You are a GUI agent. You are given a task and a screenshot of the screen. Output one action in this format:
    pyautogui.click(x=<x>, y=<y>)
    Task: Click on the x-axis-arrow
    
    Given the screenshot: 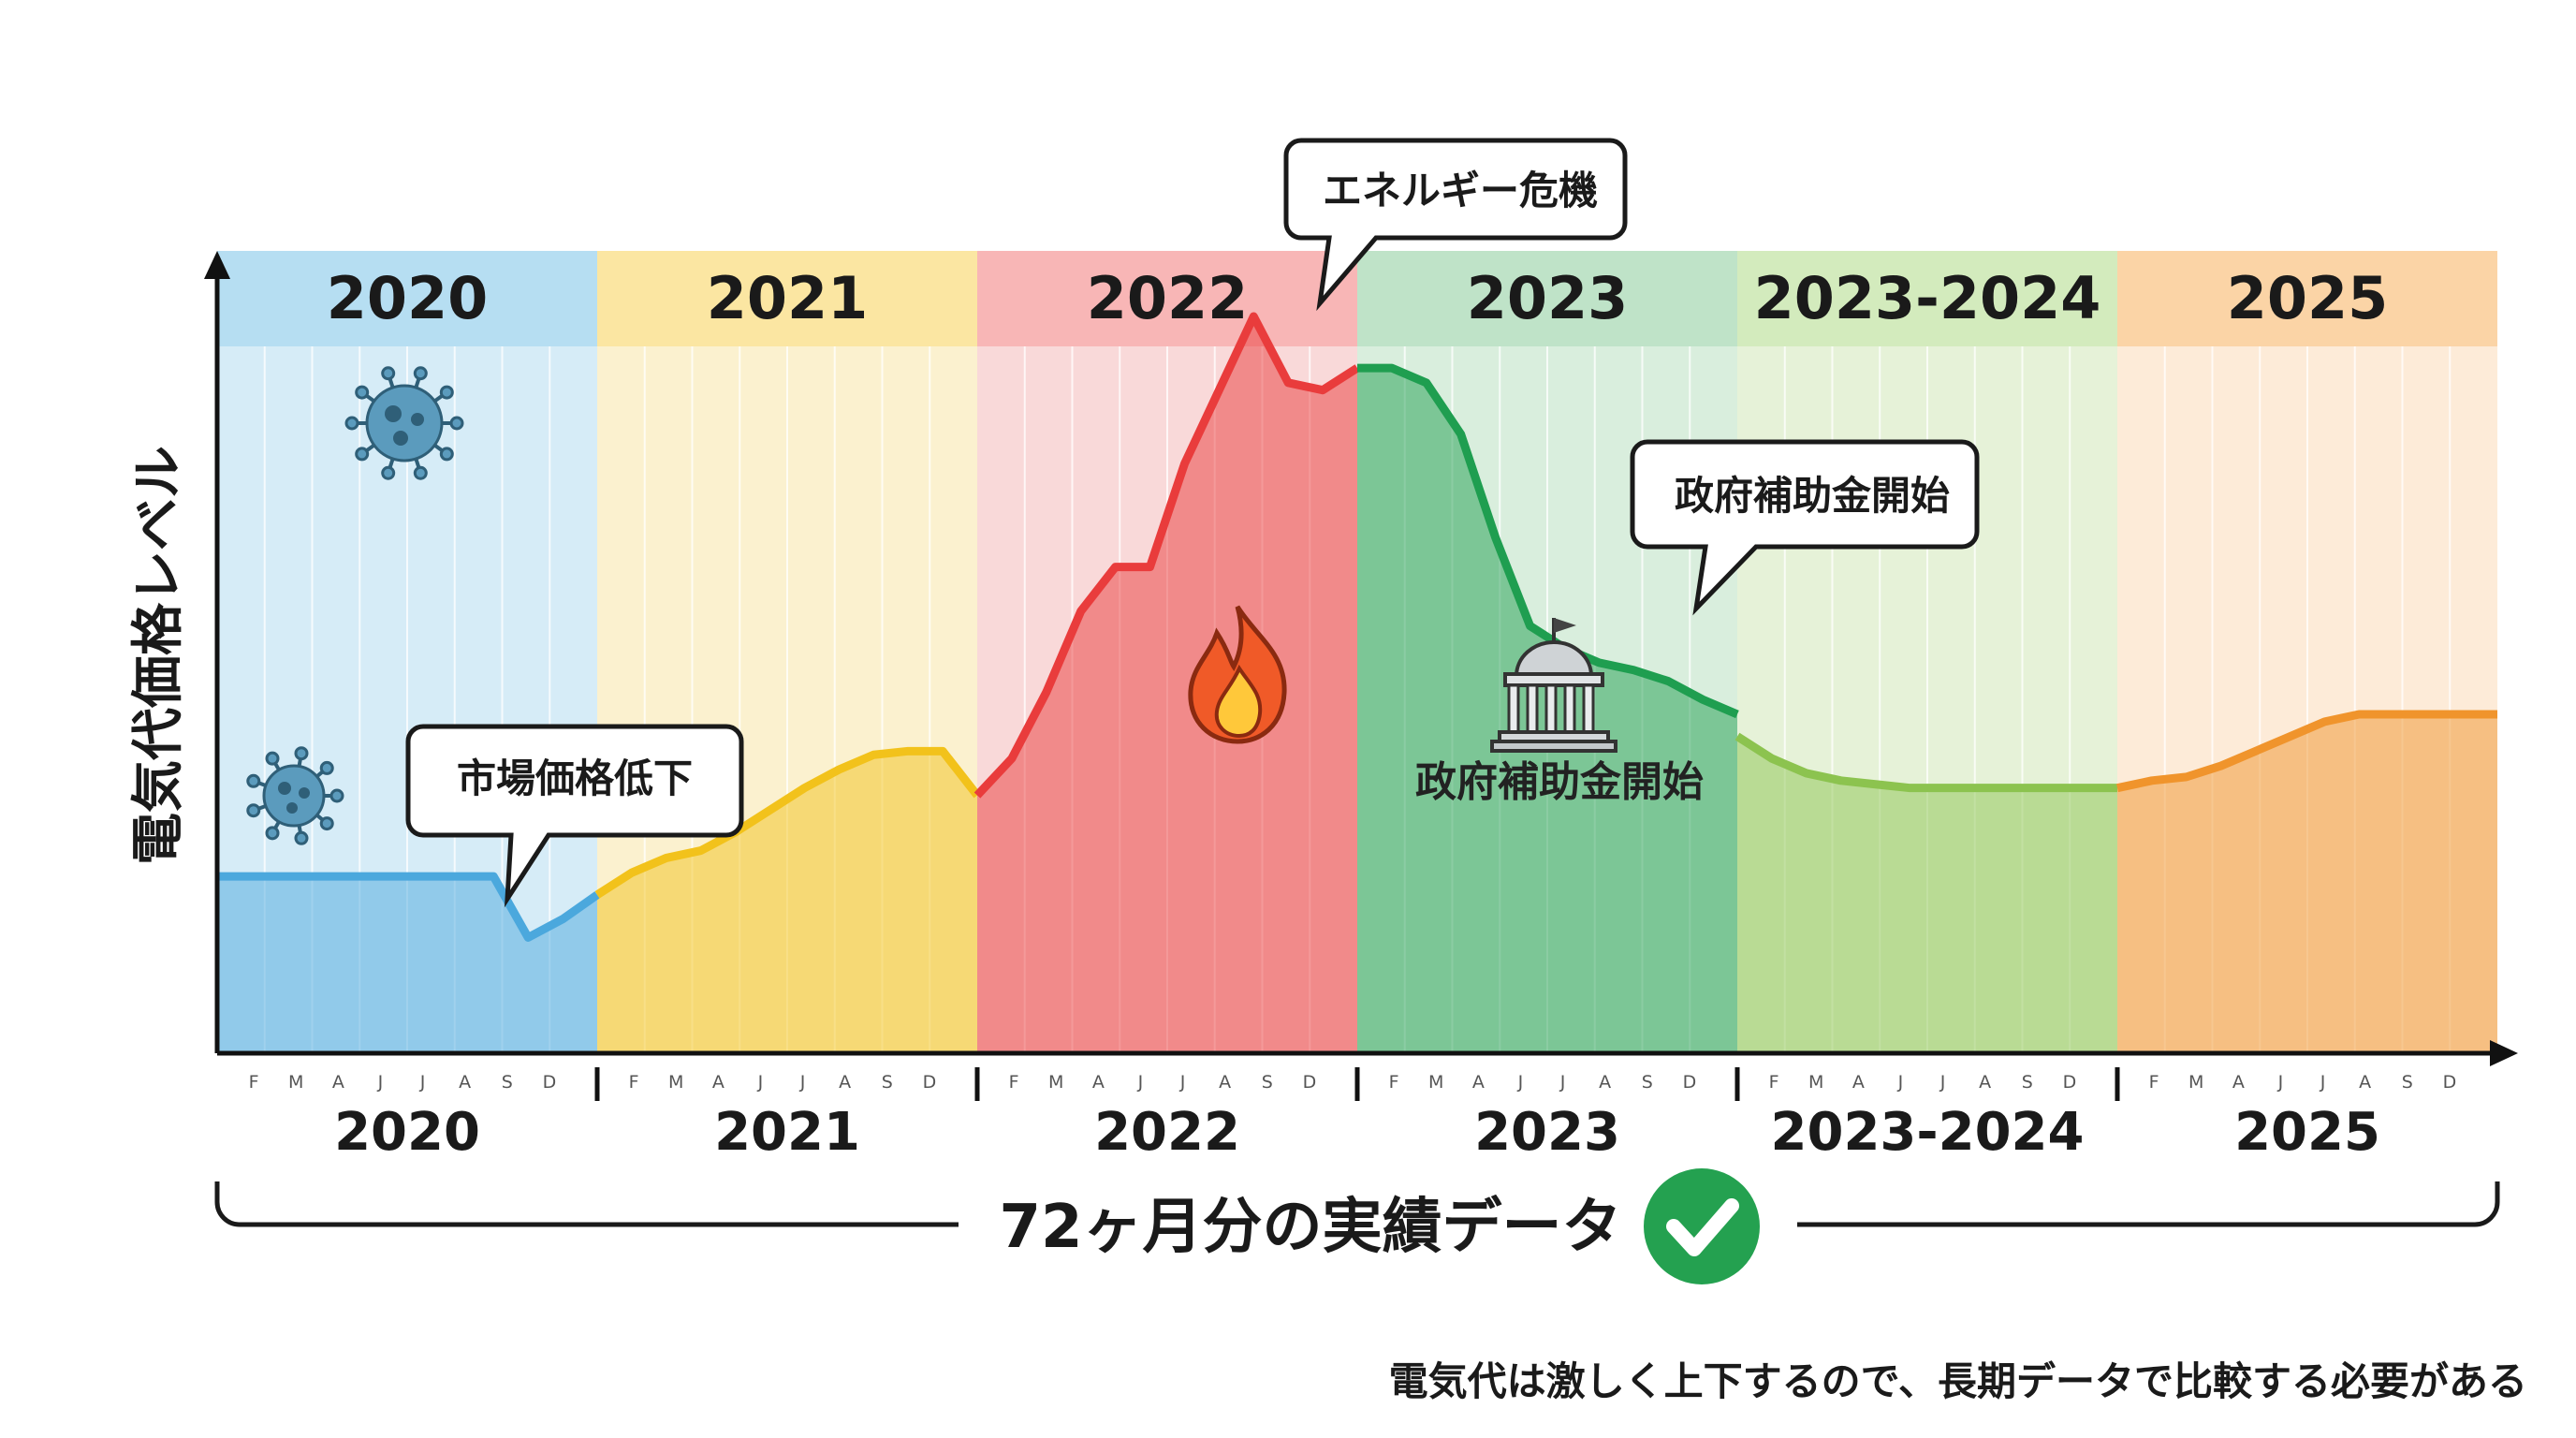 What is the action you would take?
    pyautogui.click(x=2504, y=1053)
    